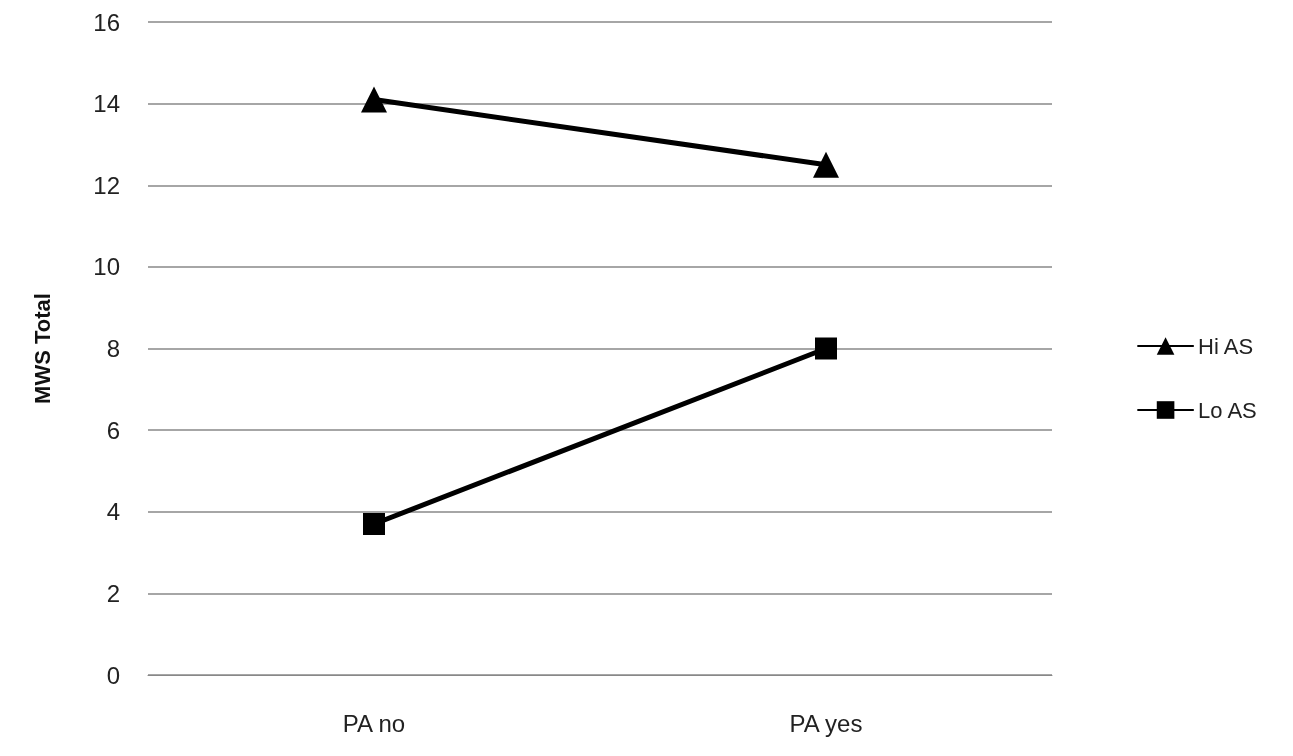  I want to click on y-tick-label: 8, so click(113, 348).